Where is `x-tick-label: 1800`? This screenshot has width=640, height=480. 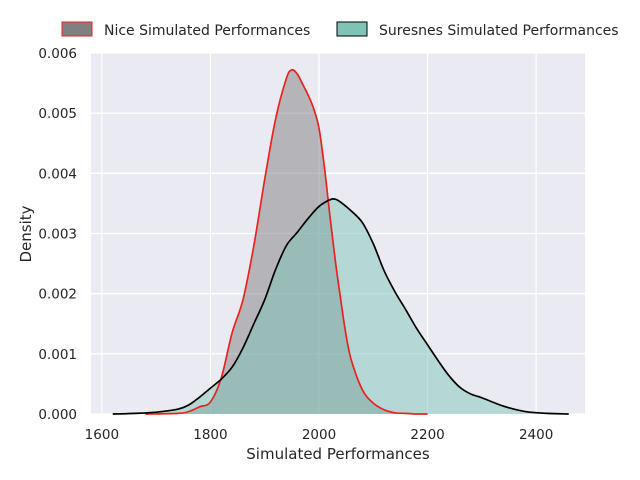
x-tick-label: 1800 is located at coordinates (210, 435).